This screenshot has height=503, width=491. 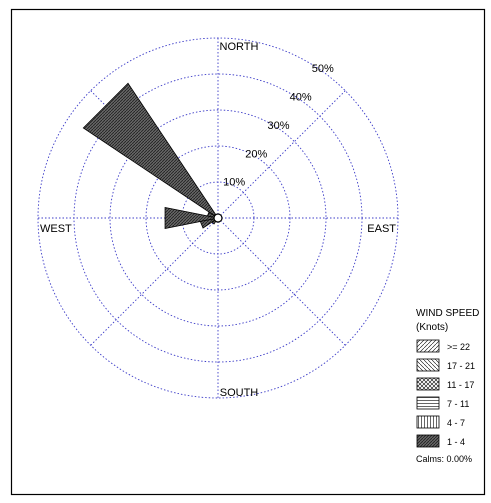 I want to click on legend-title: WIND SPEED, so click(x=447, y=313).